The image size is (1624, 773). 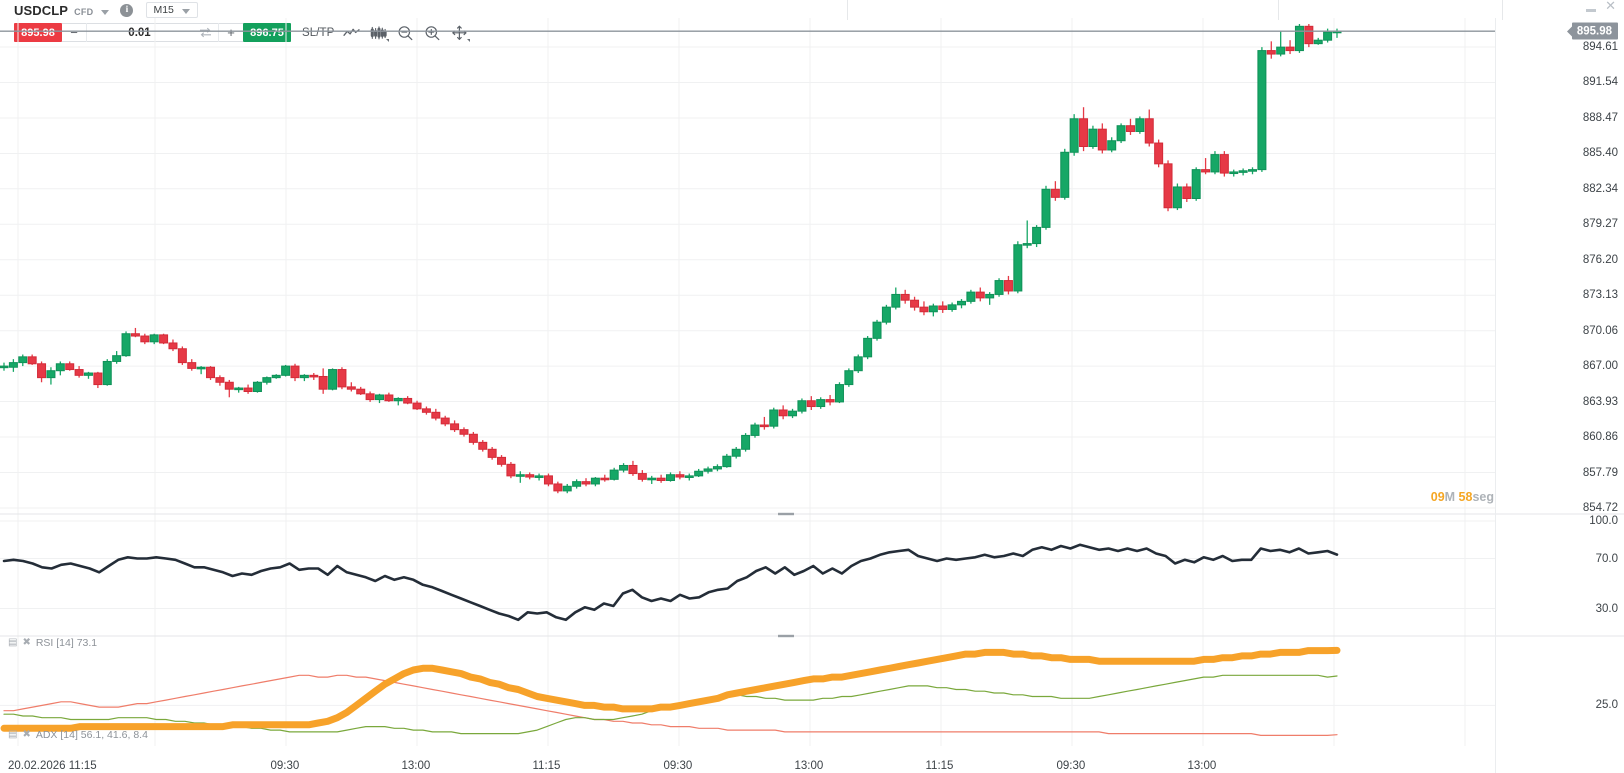 I want to click on price-axis-label: 891.54, so click(x=1600, y=82).